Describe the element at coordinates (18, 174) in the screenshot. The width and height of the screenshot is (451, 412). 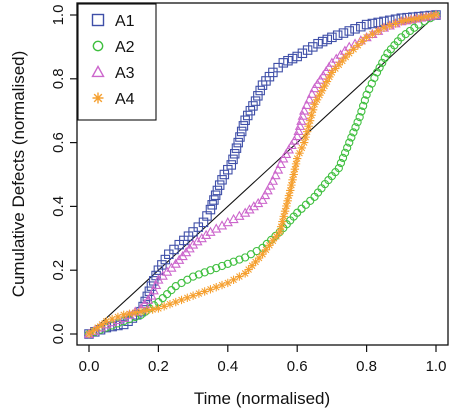
I see `y-axis-label: Cumulative Defects (normalised)` at that location.